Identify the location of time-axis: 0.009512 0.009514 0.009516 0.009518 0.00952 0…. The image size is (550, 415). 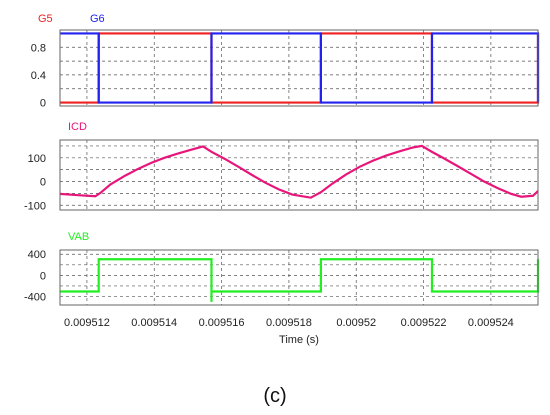
(289, 323).